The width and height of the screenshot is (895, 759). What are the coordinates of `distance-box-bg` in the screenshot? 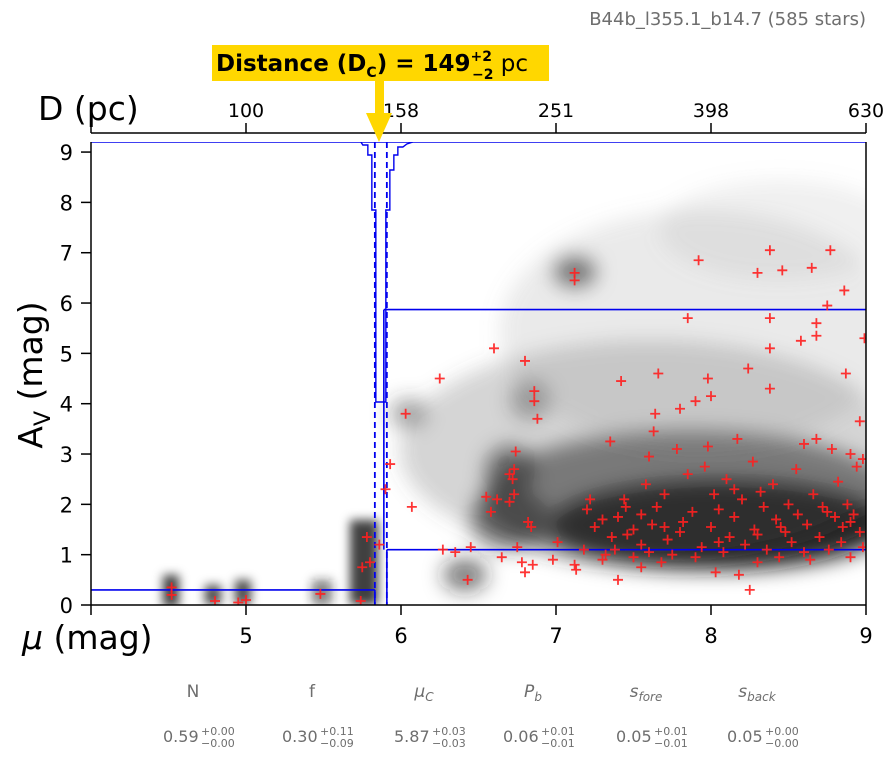 It's located at (380, 63).